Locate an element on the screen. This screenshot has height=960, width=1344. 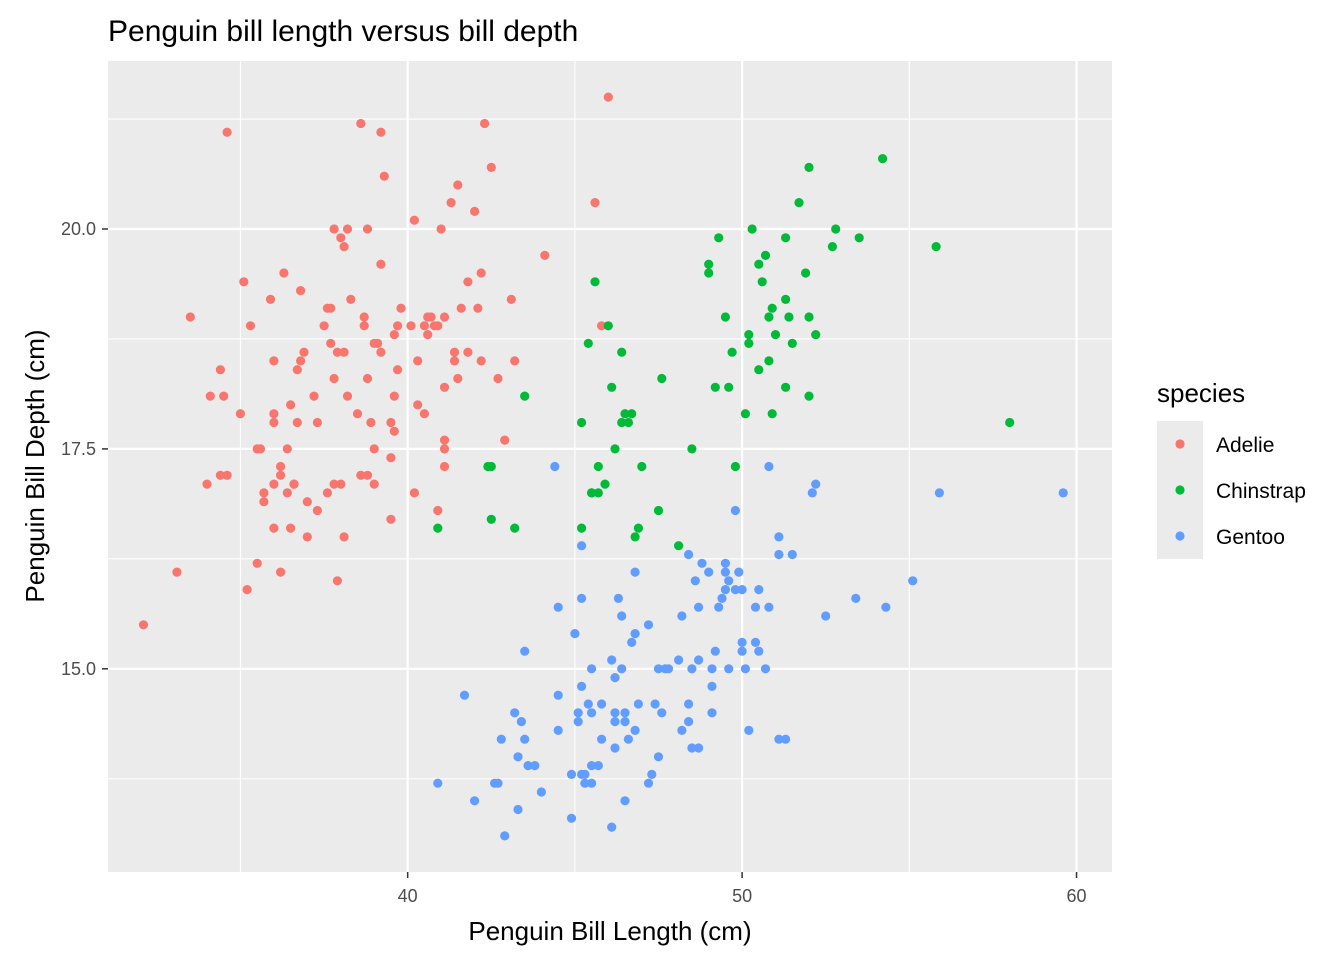
y-axis-title: Penguin Bill Depth (cm) is located at coordinates (35, 465).